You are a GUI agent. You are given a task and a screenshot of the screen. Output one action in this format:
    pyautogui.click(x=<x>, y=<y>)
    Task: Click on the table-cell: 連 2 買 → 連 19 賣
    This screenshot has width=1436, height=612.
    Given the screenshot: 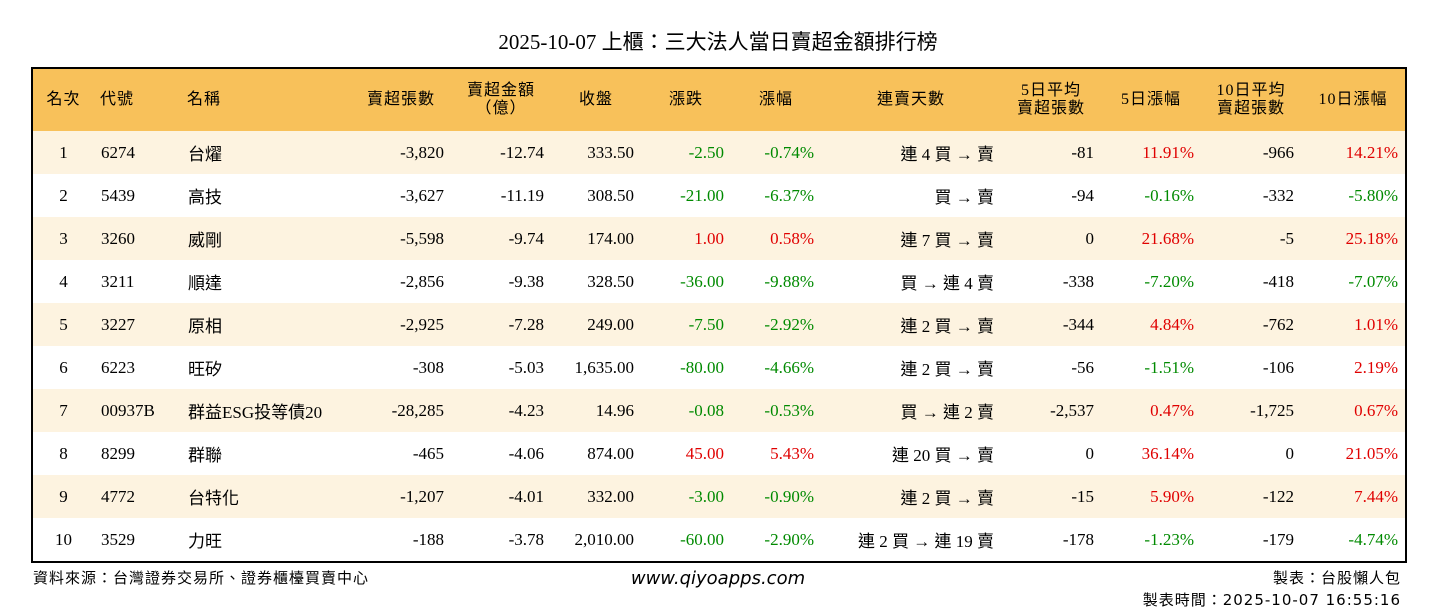 What is the action you would take?
    pyautogui.click(x=926, y=541)
    